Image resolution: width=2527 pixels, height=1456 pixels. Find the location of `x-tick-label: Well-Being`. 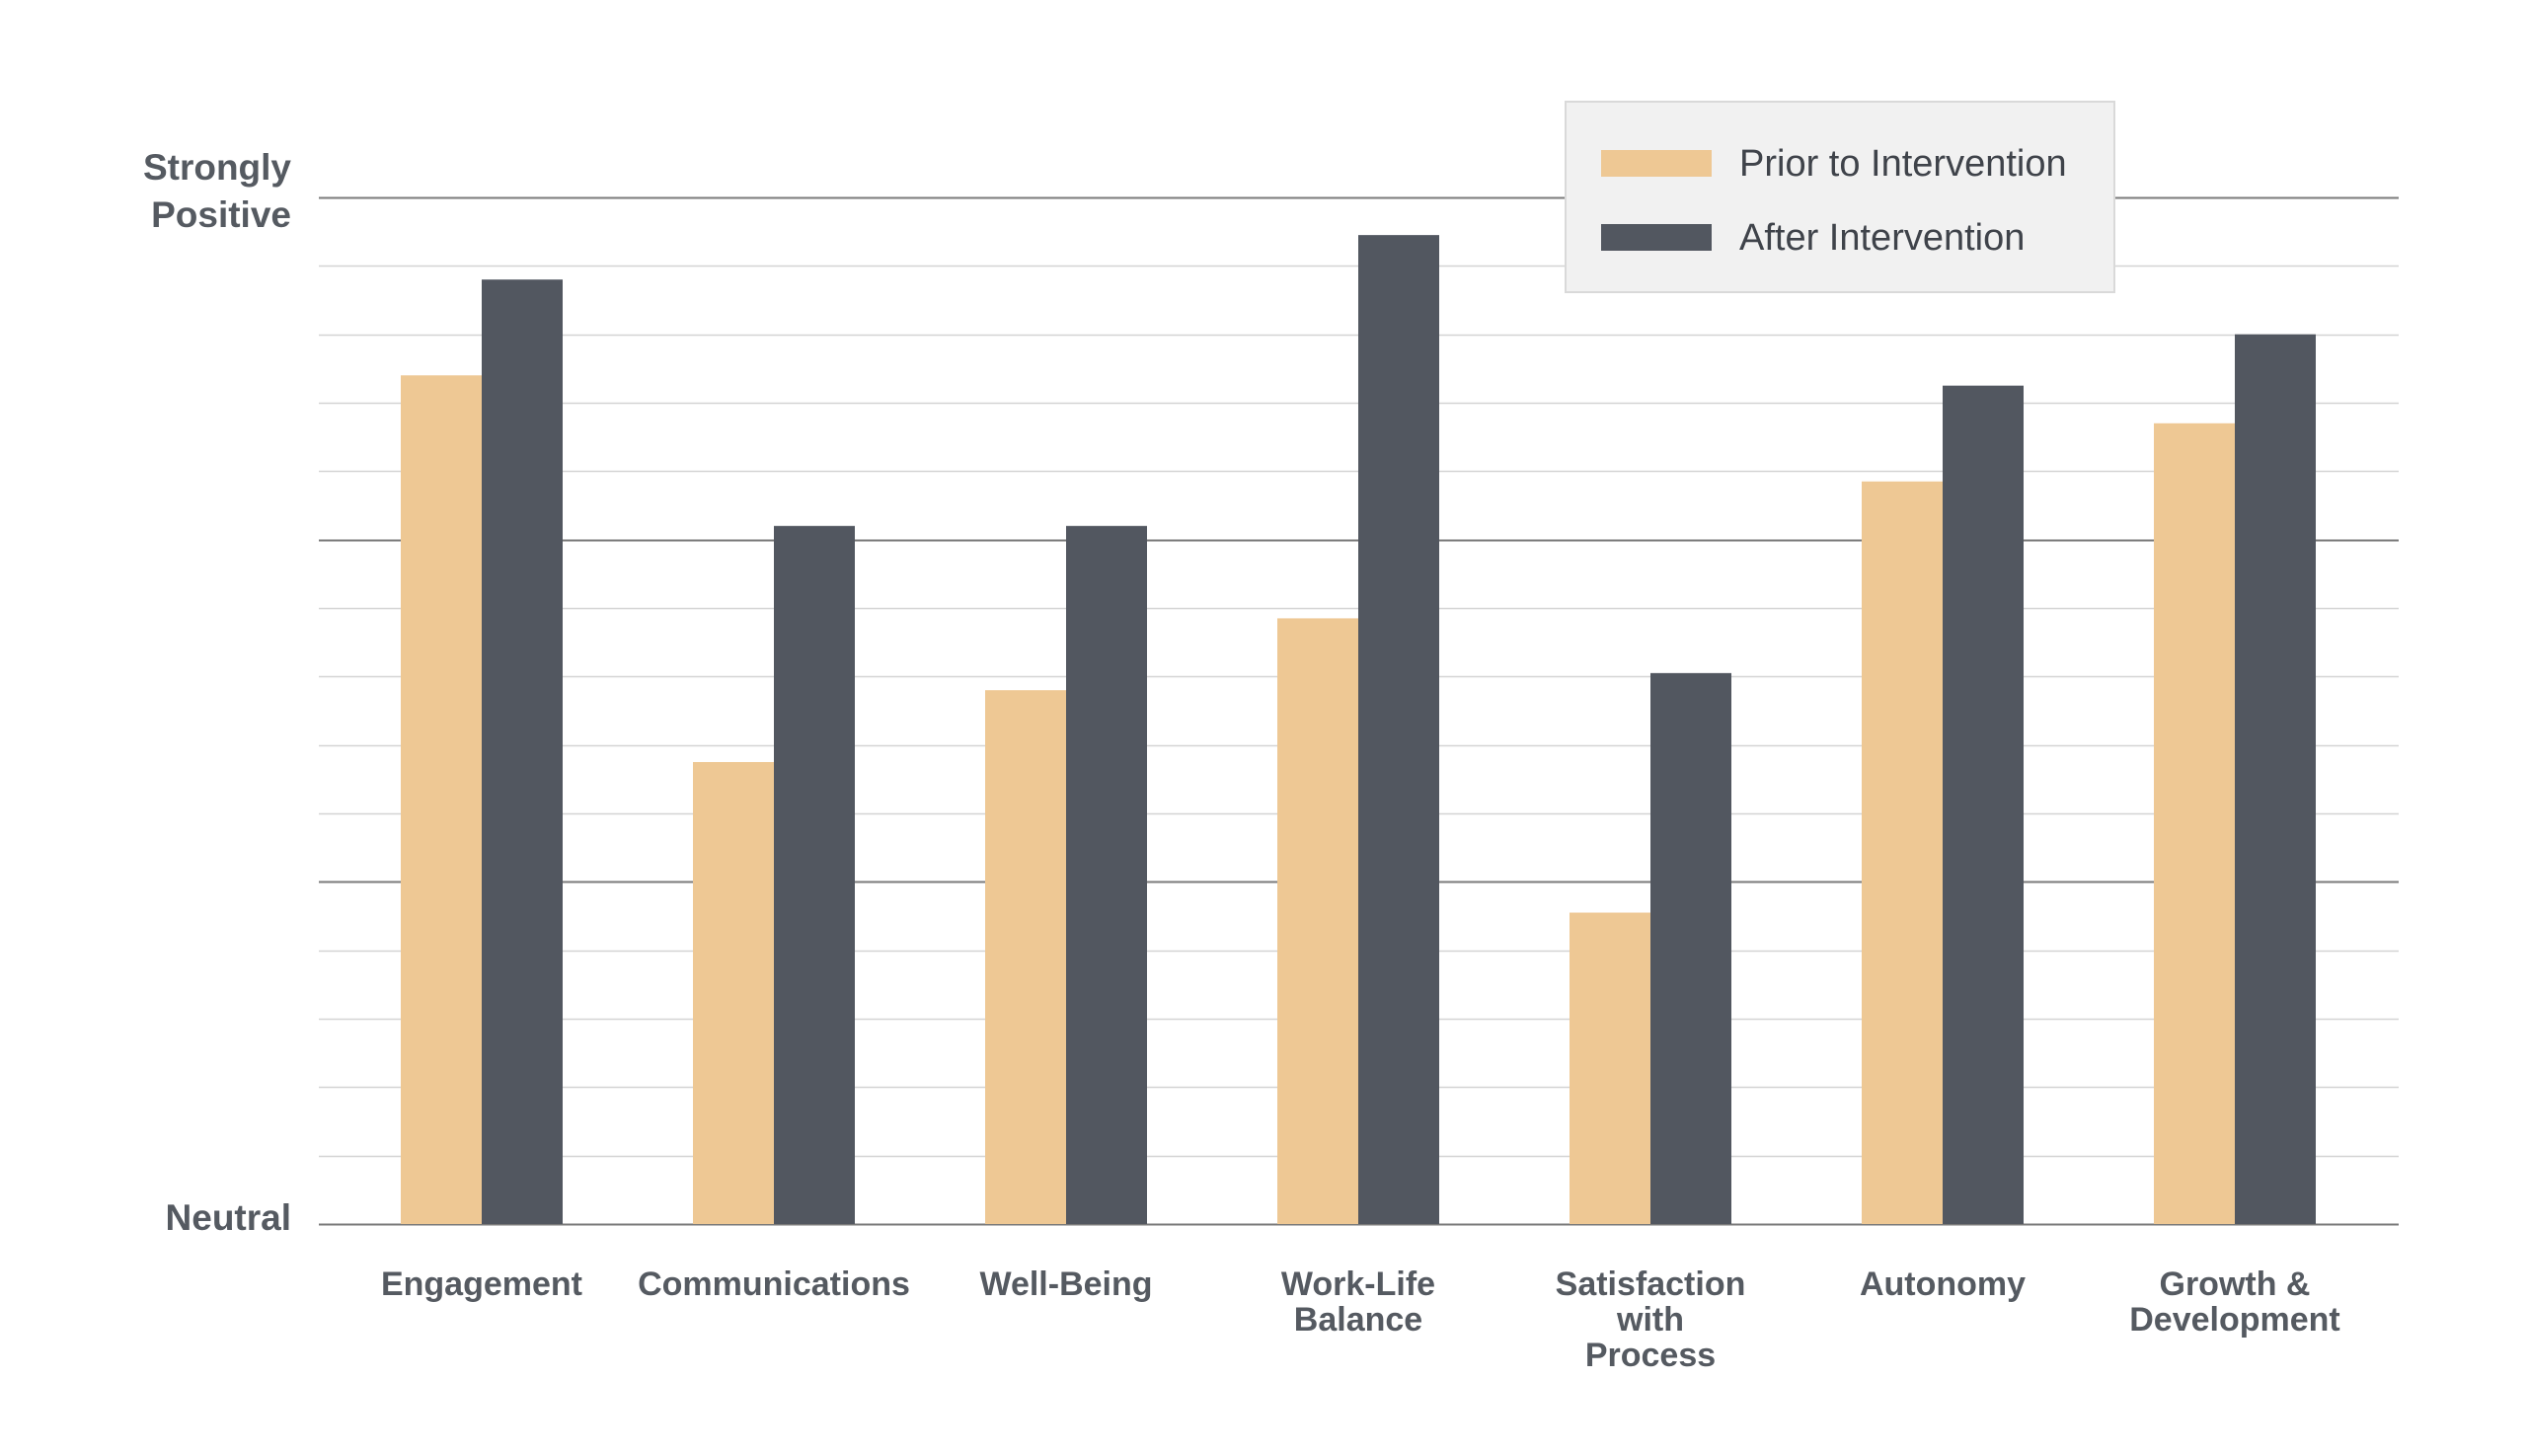

x-tick-label: Well-Being is located at coordinates (1065, 1284).